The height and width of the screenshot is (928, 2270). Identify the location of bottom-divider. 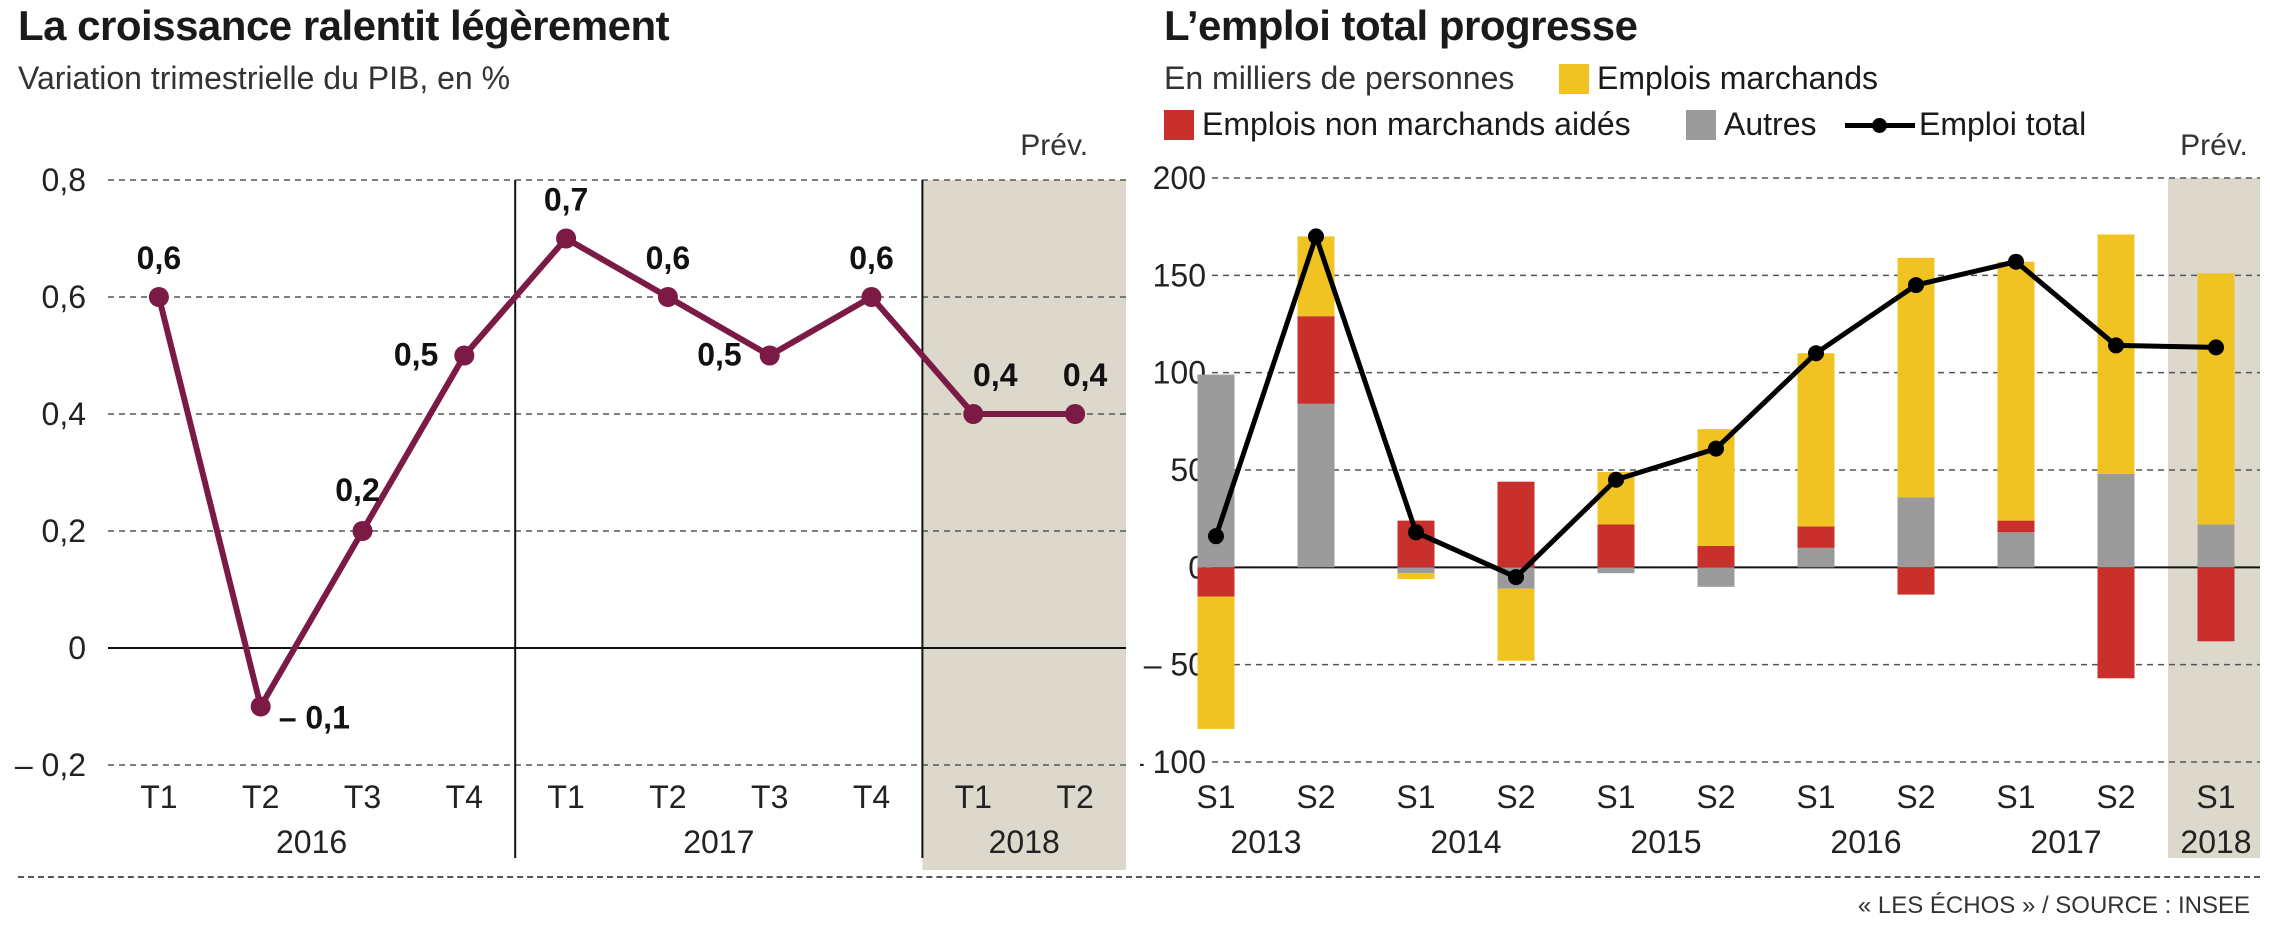
(1139, 877).